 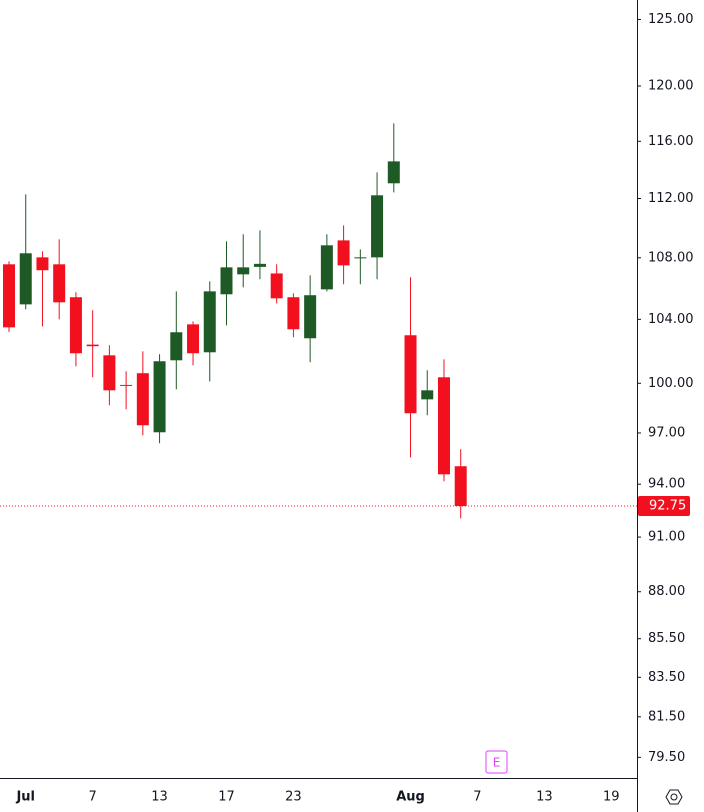 I want to click on earnings-marker, so click(x=496, y=762).